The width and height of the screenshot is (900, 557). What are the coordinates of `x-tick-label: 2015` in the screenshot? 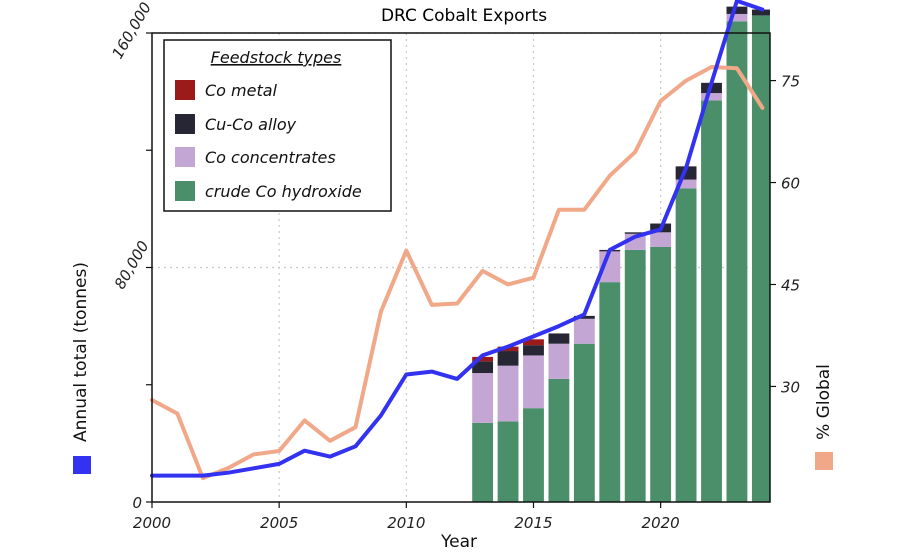 It's located at (533, 523).